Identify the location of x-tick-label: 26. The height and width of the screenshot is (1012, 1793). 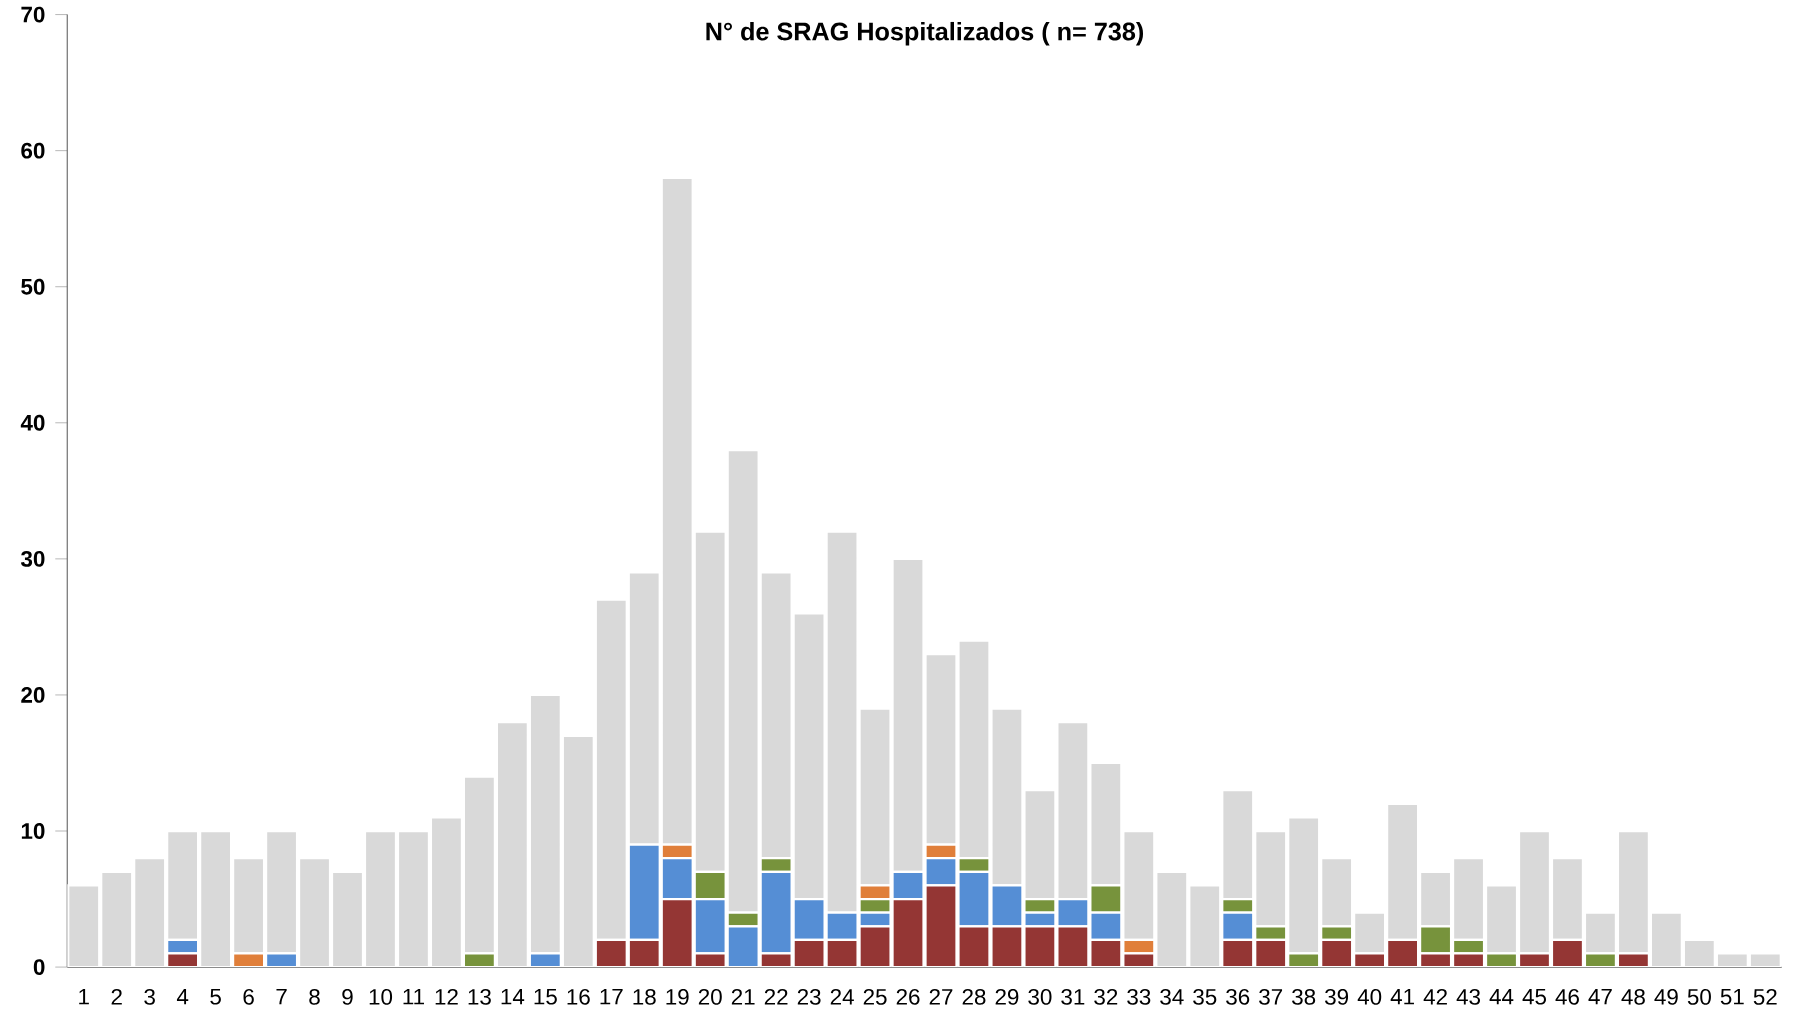
(908, 996).